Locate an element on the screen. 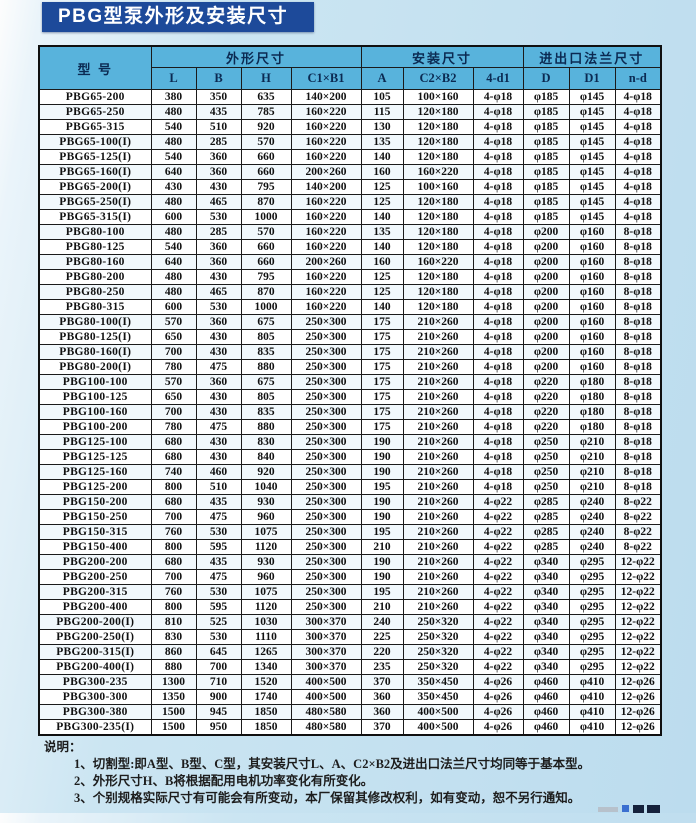  value-cell: φ180 is located at coordinates (592, 412).